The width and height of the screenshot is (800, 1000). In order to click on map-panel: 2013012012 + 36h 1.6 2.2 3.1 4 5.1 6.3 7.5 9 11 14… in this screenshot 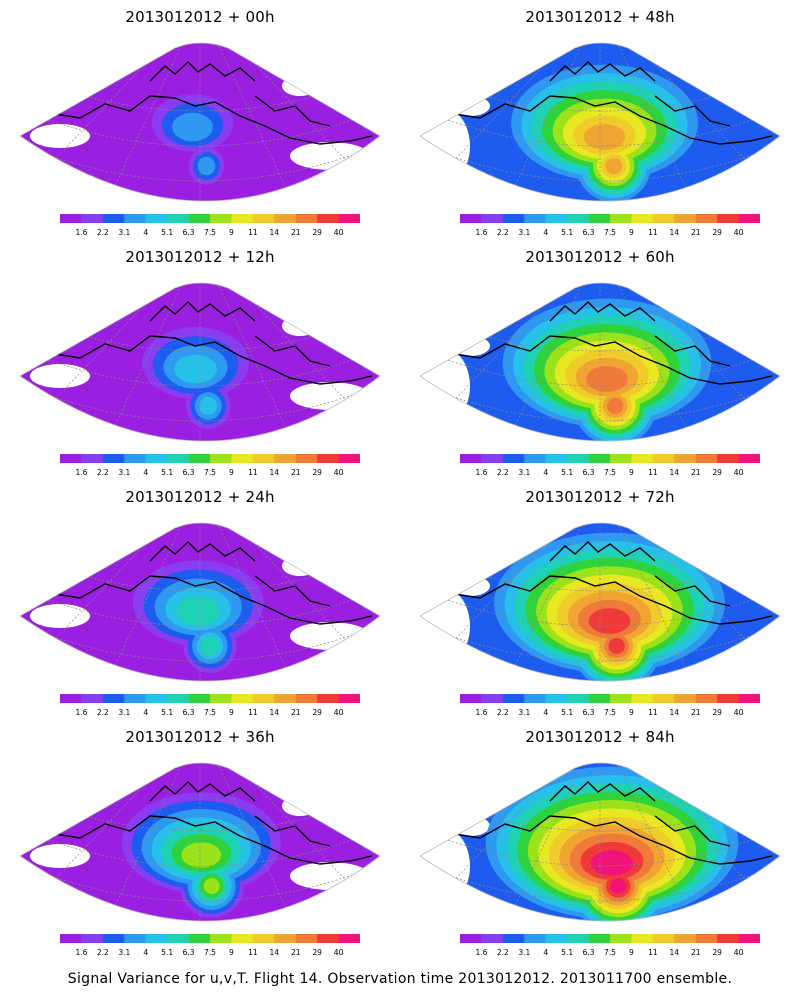, I will do `click(200, 848)`.